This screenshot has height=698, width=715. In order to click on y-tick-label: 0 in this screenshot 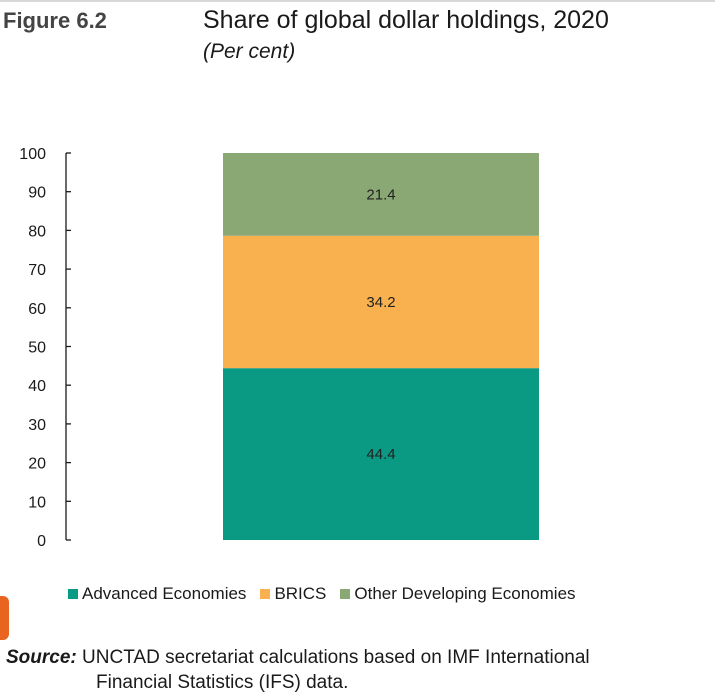, I will do `click(41, 541)`.